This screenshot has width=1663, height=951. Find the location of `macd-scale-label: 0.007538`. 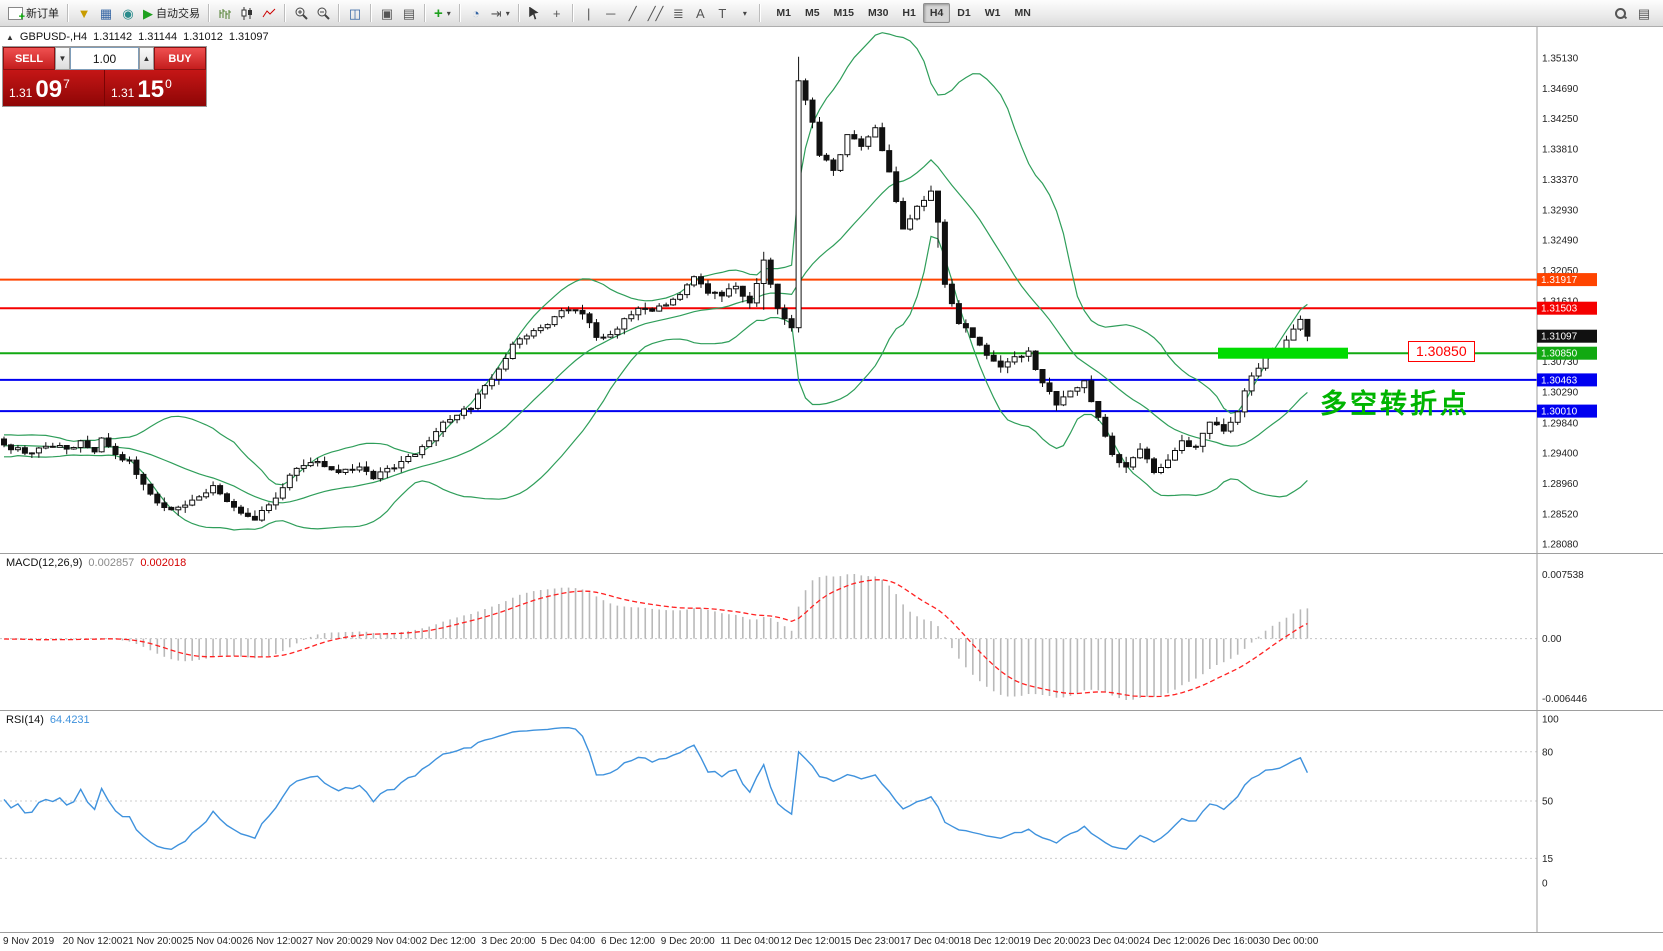

macd-scale-label: 0.007538 is located at coordinates (1563, 575).